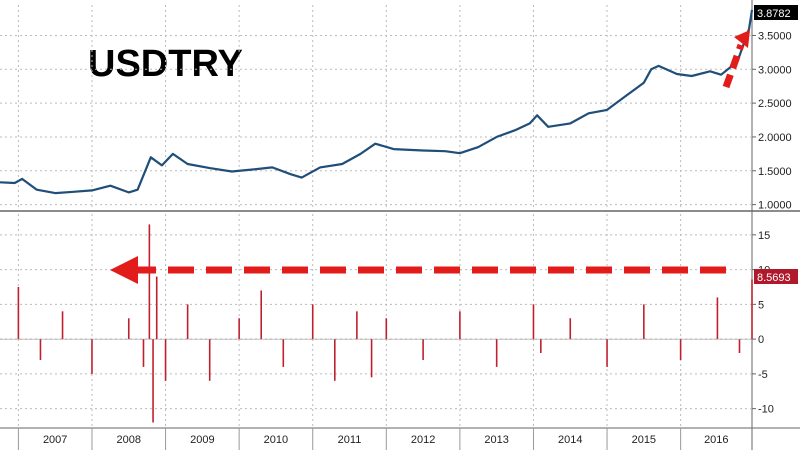 This screenshot has height=455, width=800. What do you see at coordinates (775, 138) in the screenshot?
I see `y-tick-label-top: 2.0000` at bounding box center [775, 138].